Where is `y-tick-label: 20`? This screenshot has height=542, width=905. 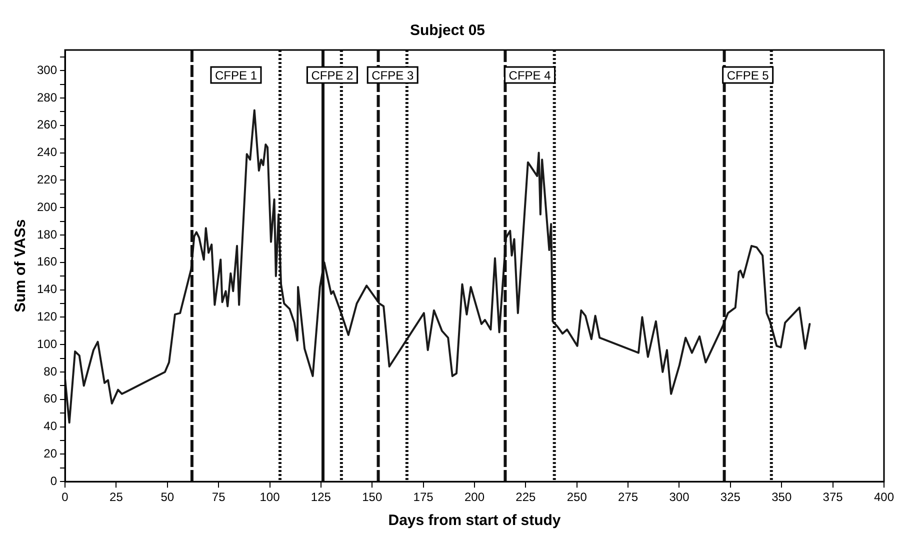
y-tick-label: 20 is located at coordinates (51, 453).